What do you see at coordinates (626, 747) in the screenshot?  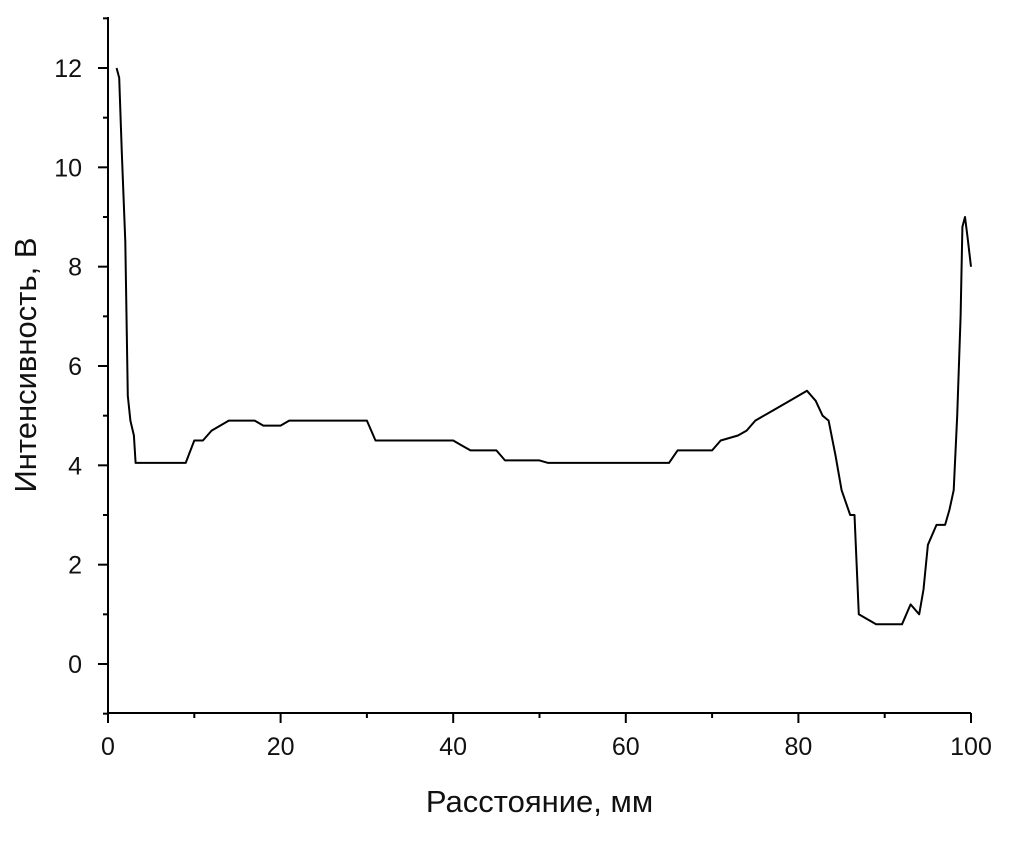 I see `x-tick-label: 60` at bounding box center [626, 747].